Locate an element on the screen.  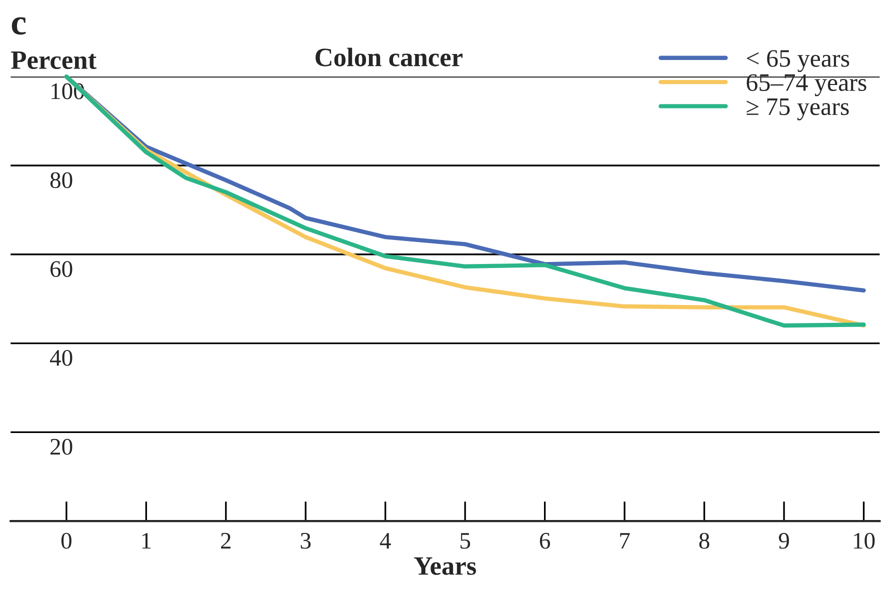
x-tick-label: 8 is located at coordinates (704, 540).